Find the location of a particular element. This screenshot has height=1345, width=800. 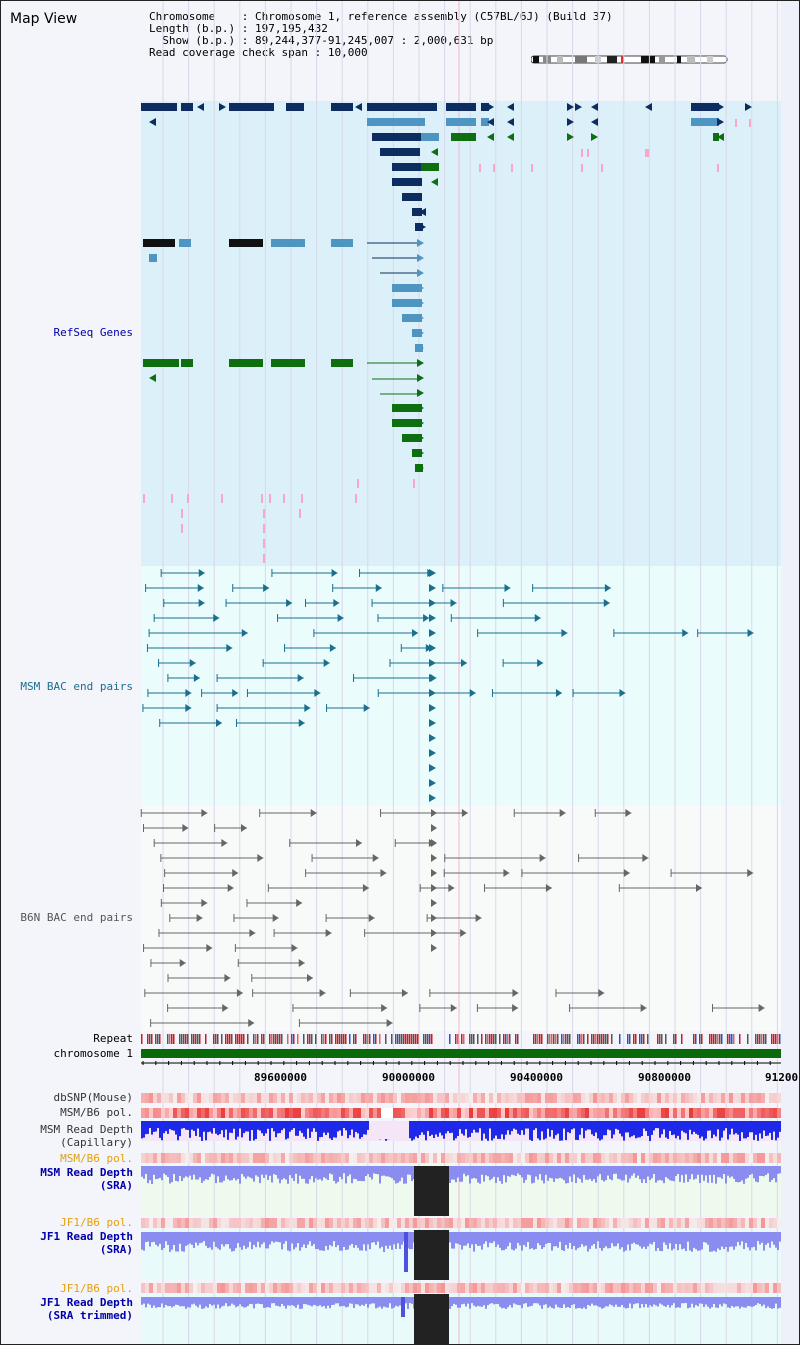

msm-bac-arrow is located at coordinates (432, 588).